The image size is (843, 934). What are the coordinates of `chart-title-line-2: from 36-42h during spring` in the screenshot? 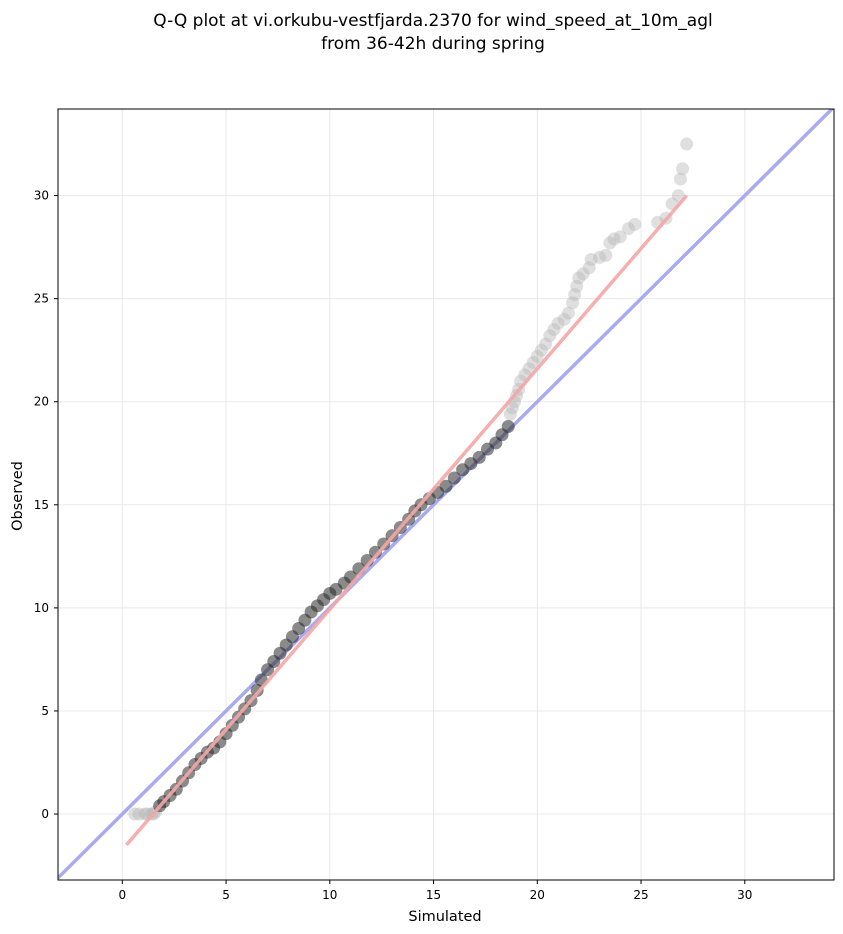 It's located at (433, 44).